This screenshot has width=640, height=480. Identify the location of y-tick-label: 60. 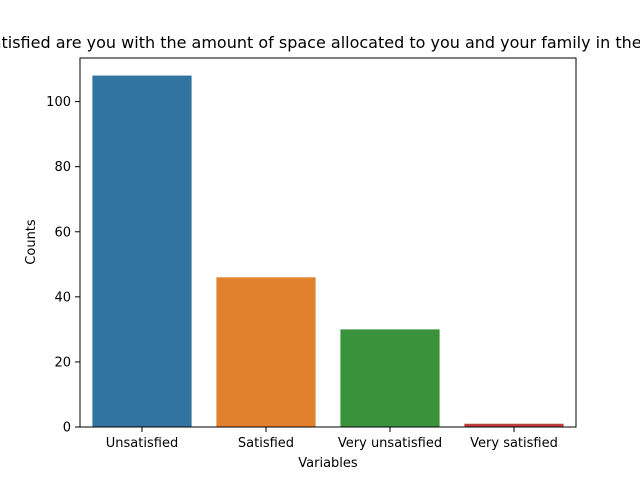
(62, 232).